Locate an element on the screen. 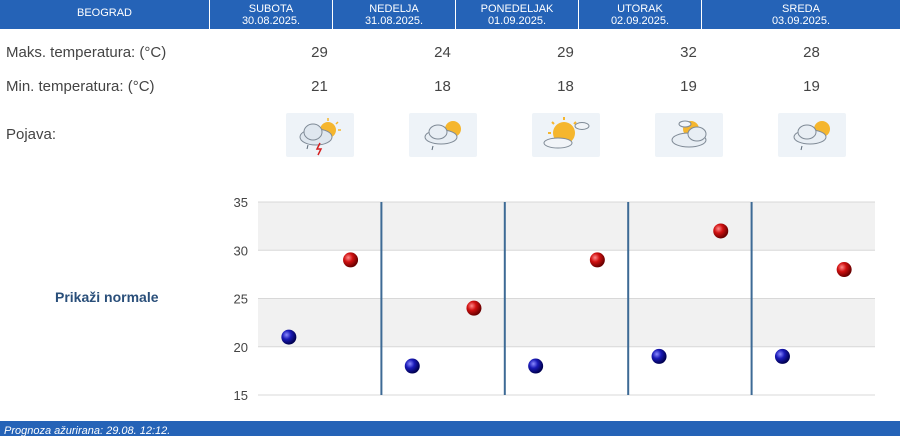  day-header-2: NEDELJA 31.08.2025. is located at coordinates (394, 14).